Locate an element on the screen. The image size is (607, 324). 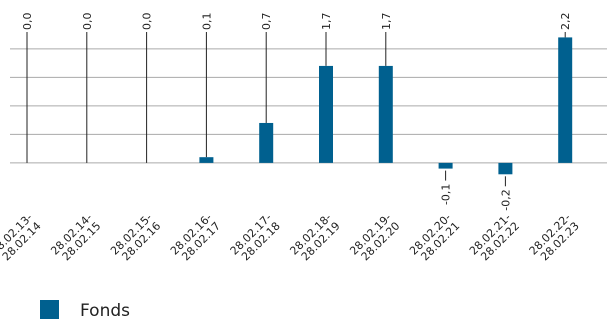
x-tick-label: 28.02.18-28.02.19 is located at coordinates (314, 238).